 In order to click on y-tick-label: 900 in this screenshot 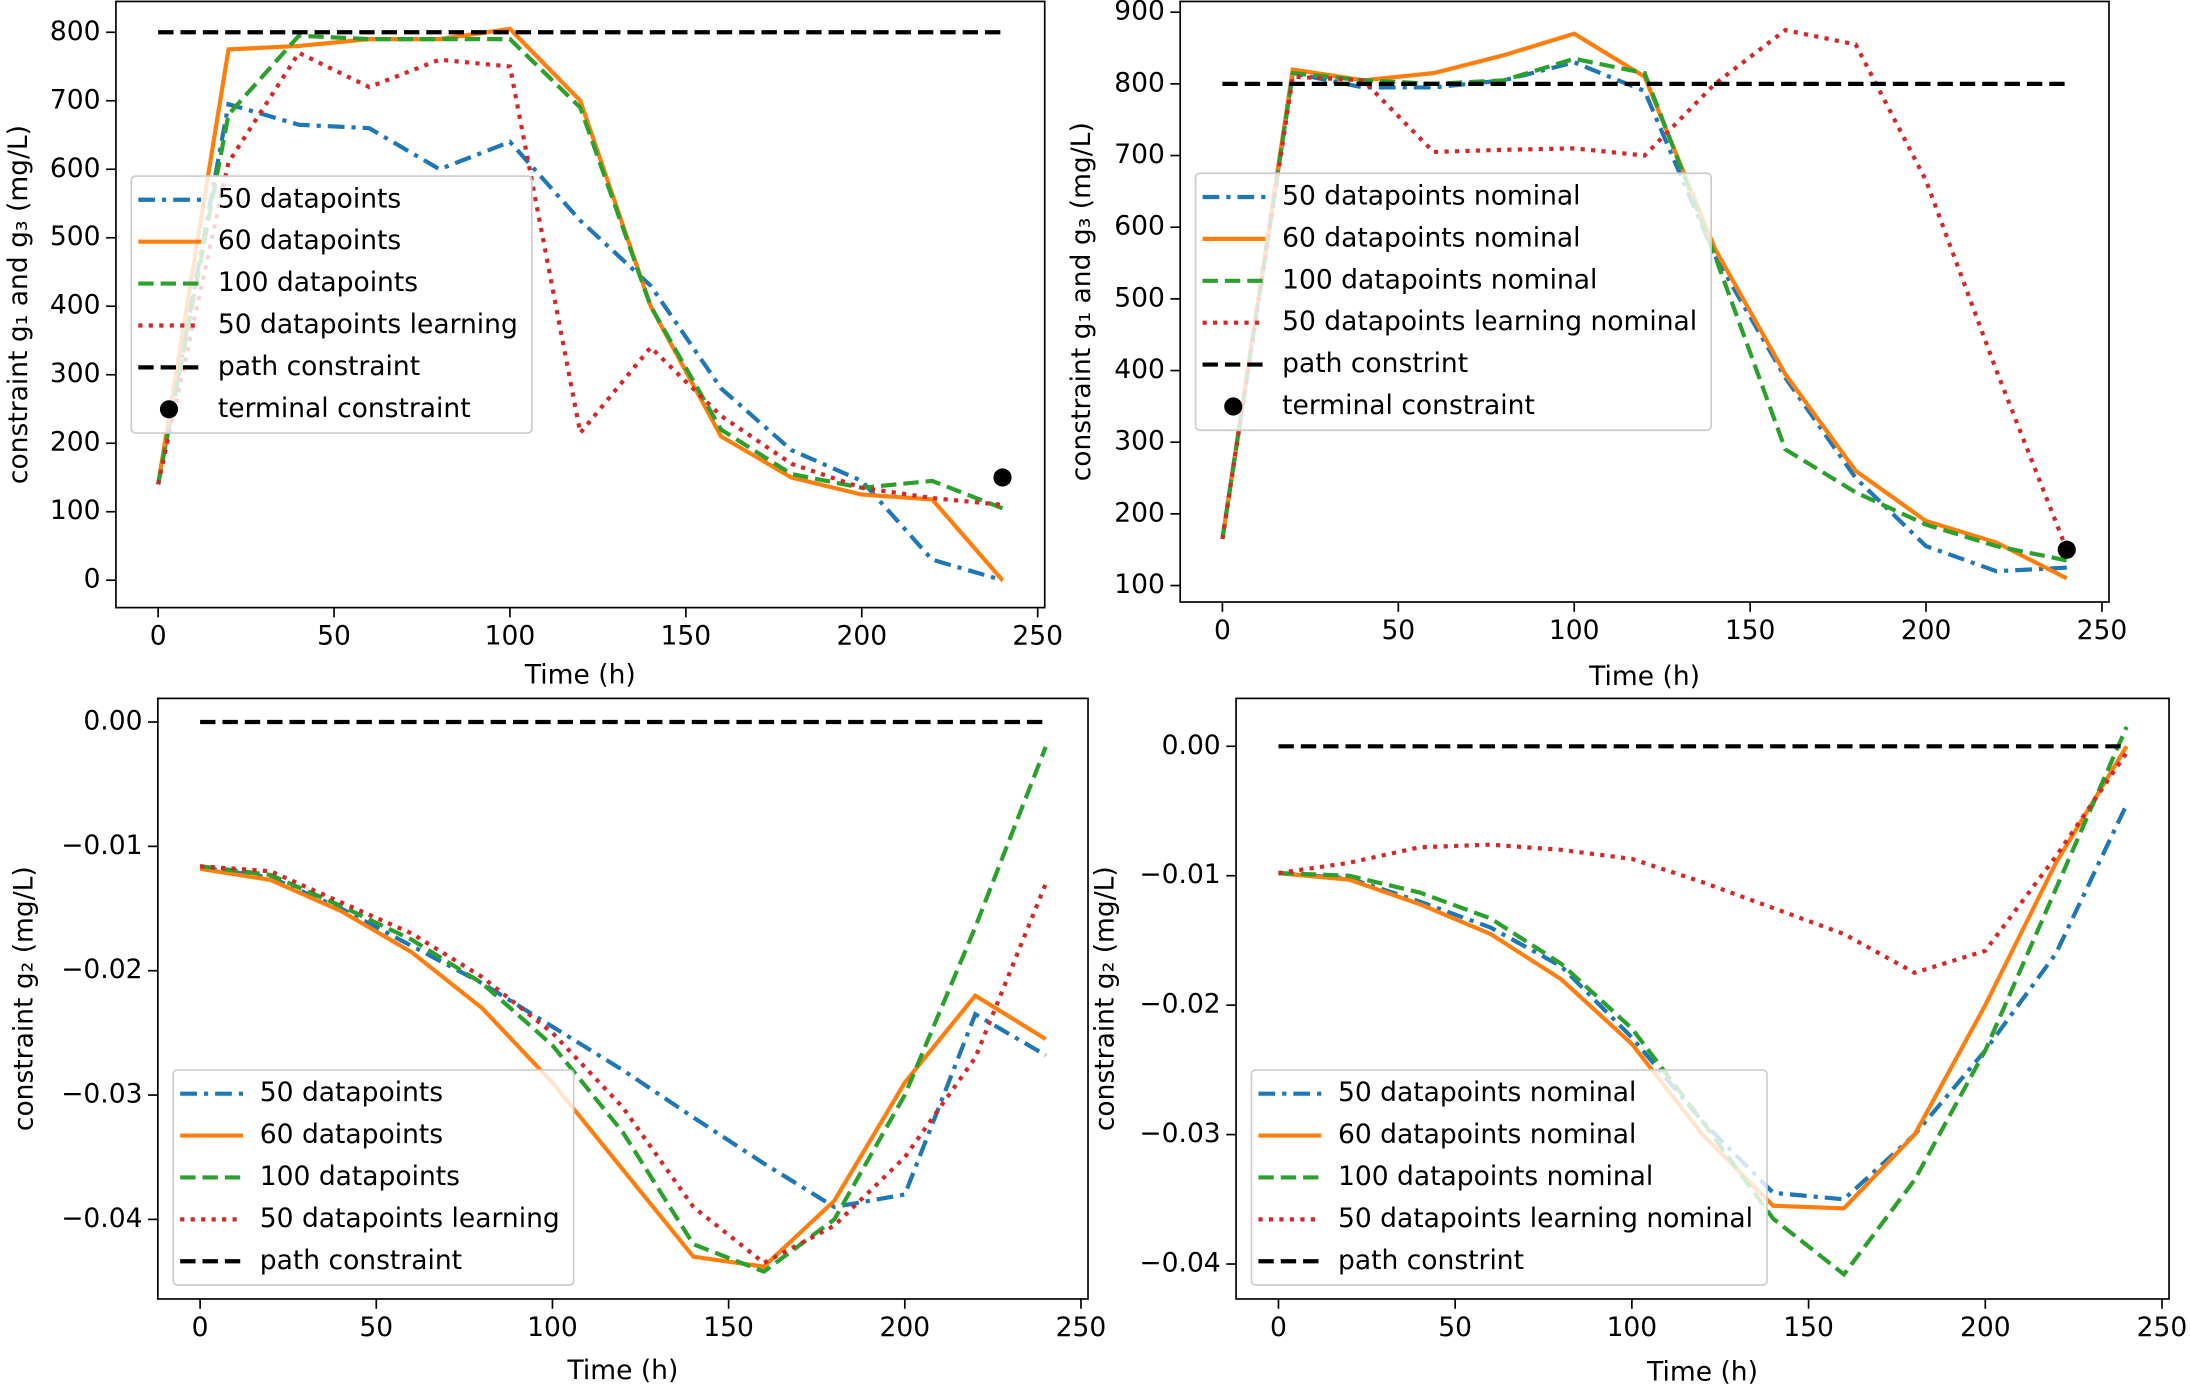, I will do `click(1139, 13)`.